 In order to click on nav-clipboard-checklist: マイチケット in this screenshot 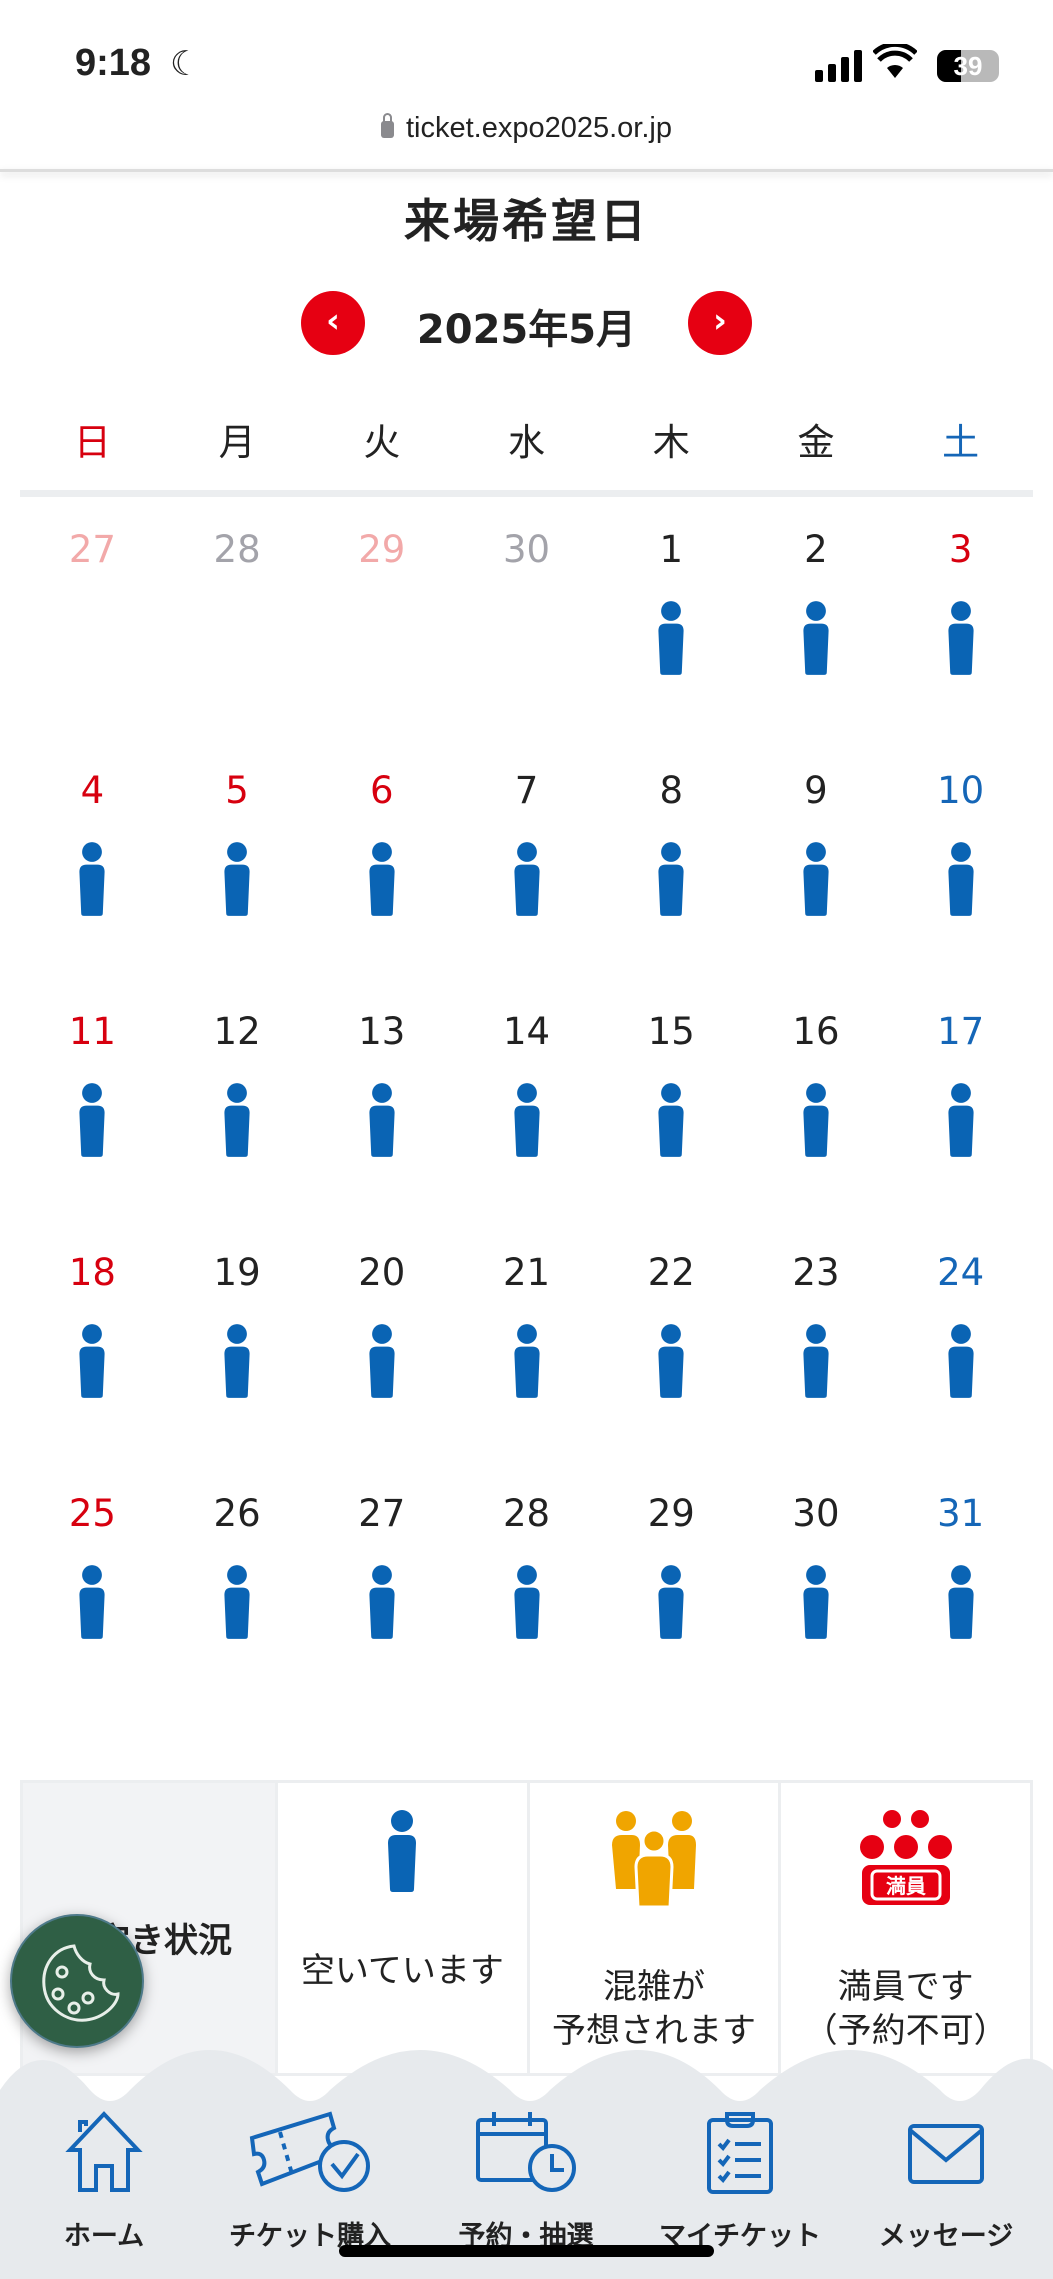, I will do `click(740, 2181)`.